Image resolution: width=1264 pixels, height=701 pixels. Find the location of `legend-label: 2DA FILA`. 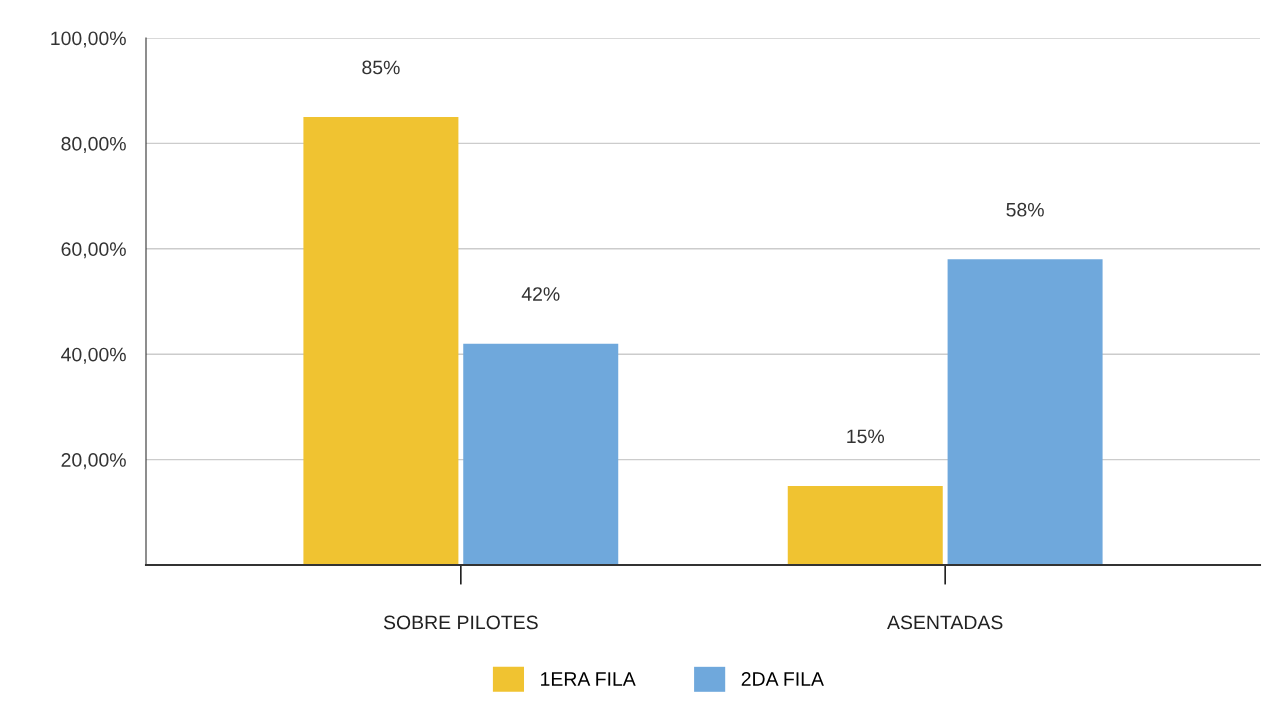

legend-label: 2DA FILA is located at coordinates (782, 679).